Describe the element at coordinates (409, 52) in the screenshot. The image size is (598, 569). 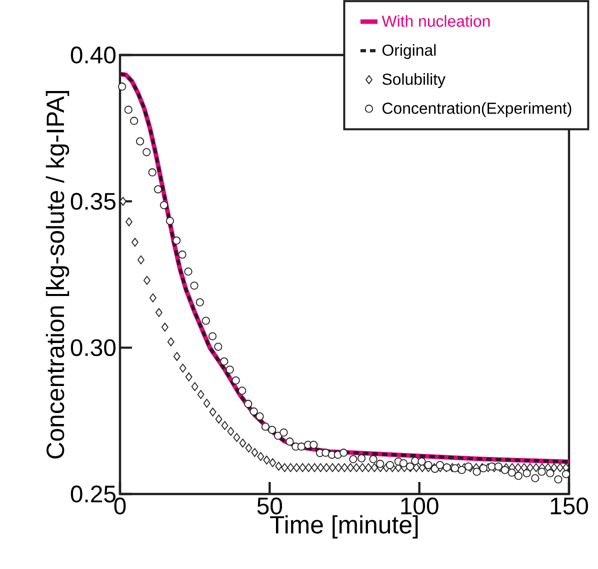
I see `legend-label: Original` at that location.